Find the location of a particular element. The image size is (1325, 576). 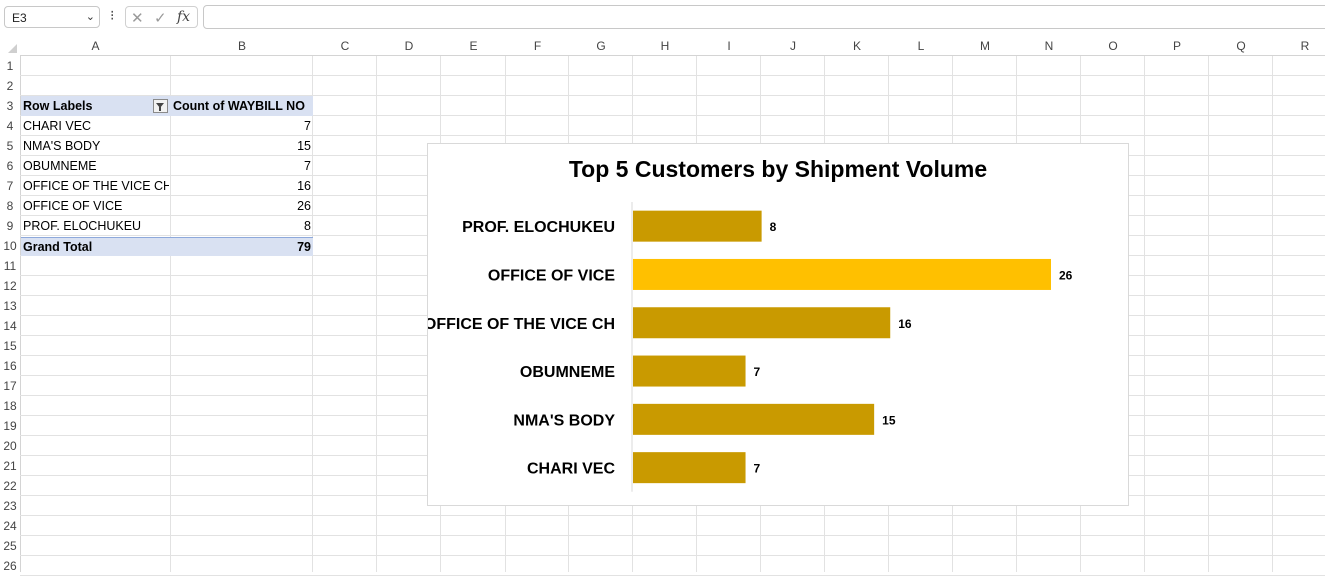

data-label: 15 is located at coordinates (889, 420).